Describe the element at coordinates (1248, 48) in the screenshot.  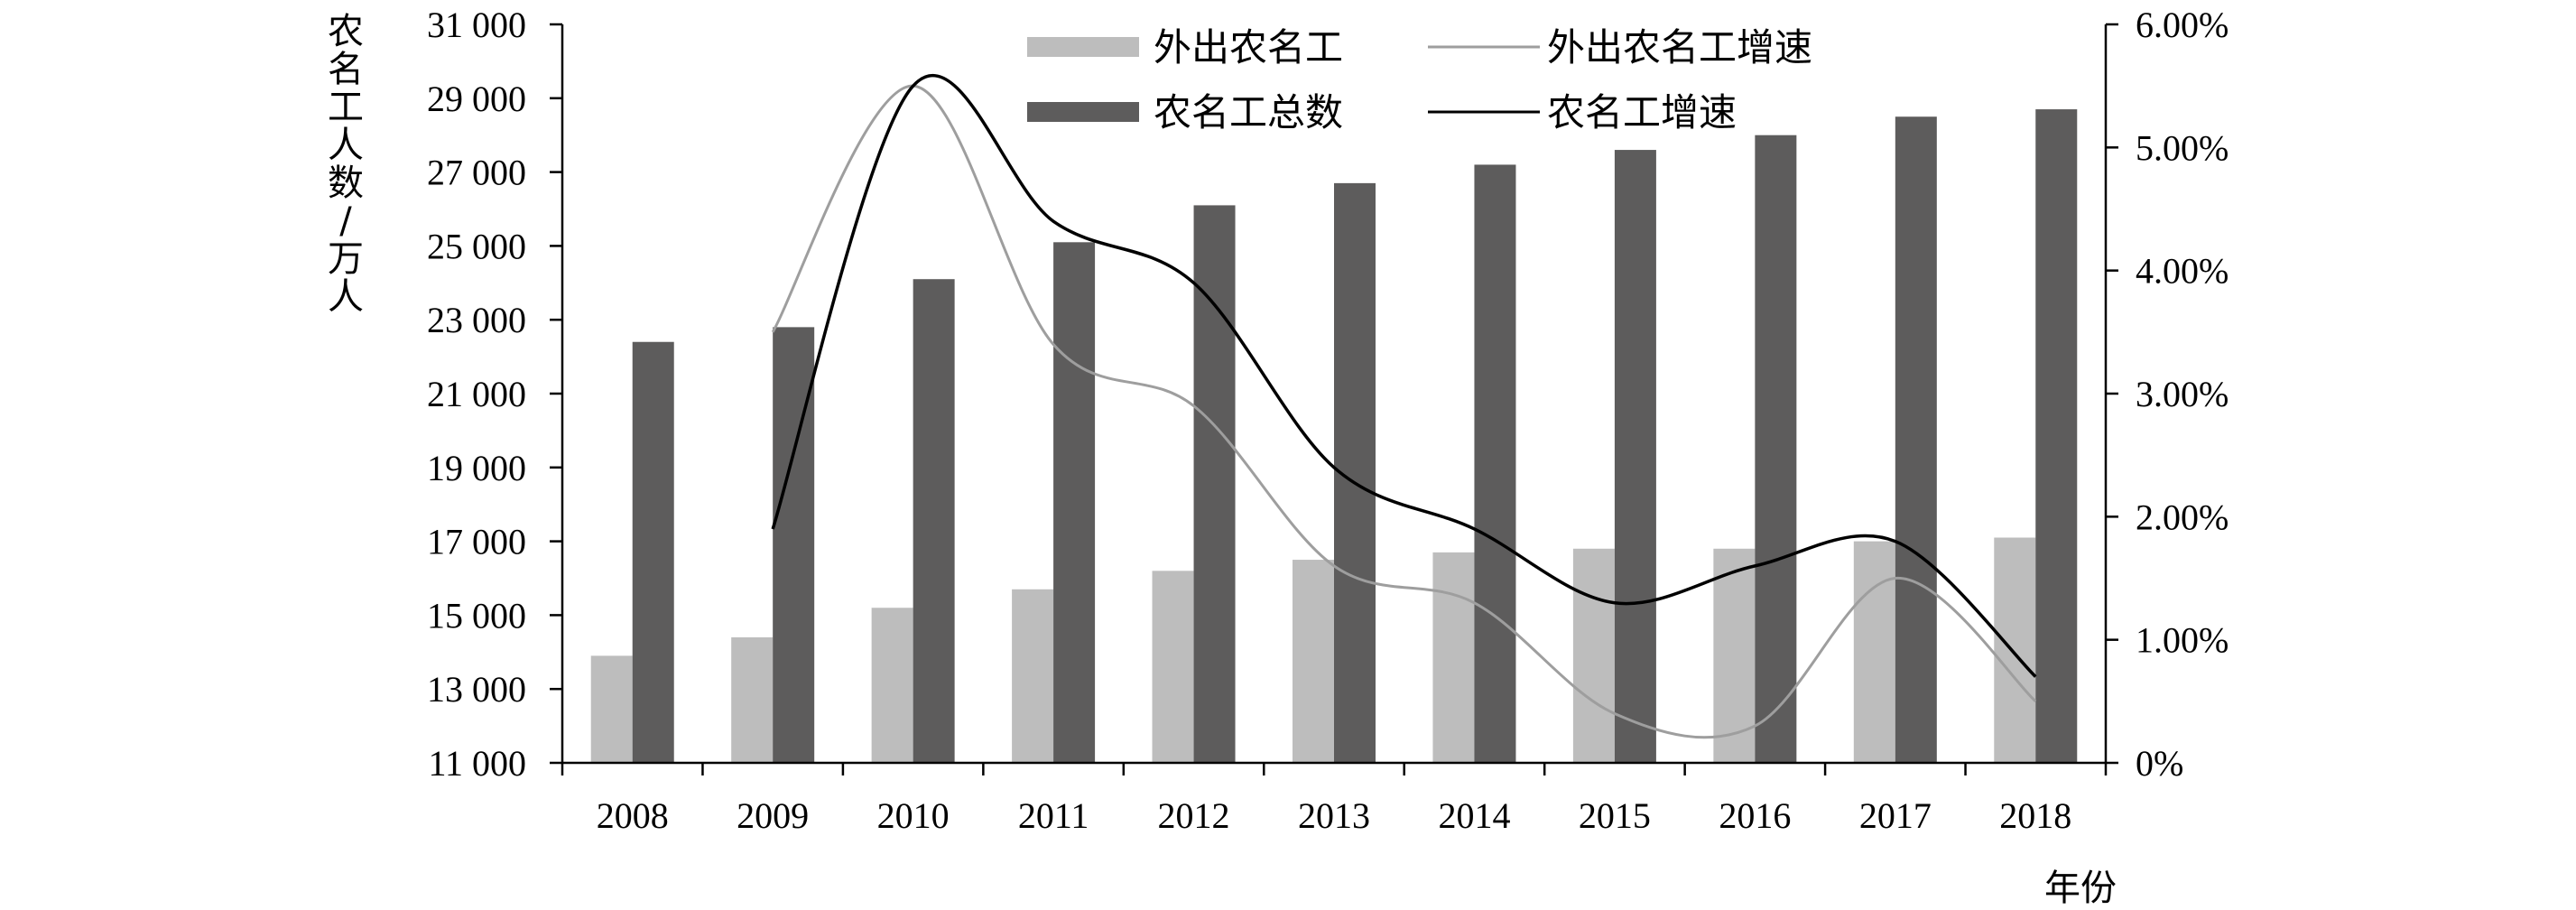
I see `legend-label: 外出农名工` at that location.